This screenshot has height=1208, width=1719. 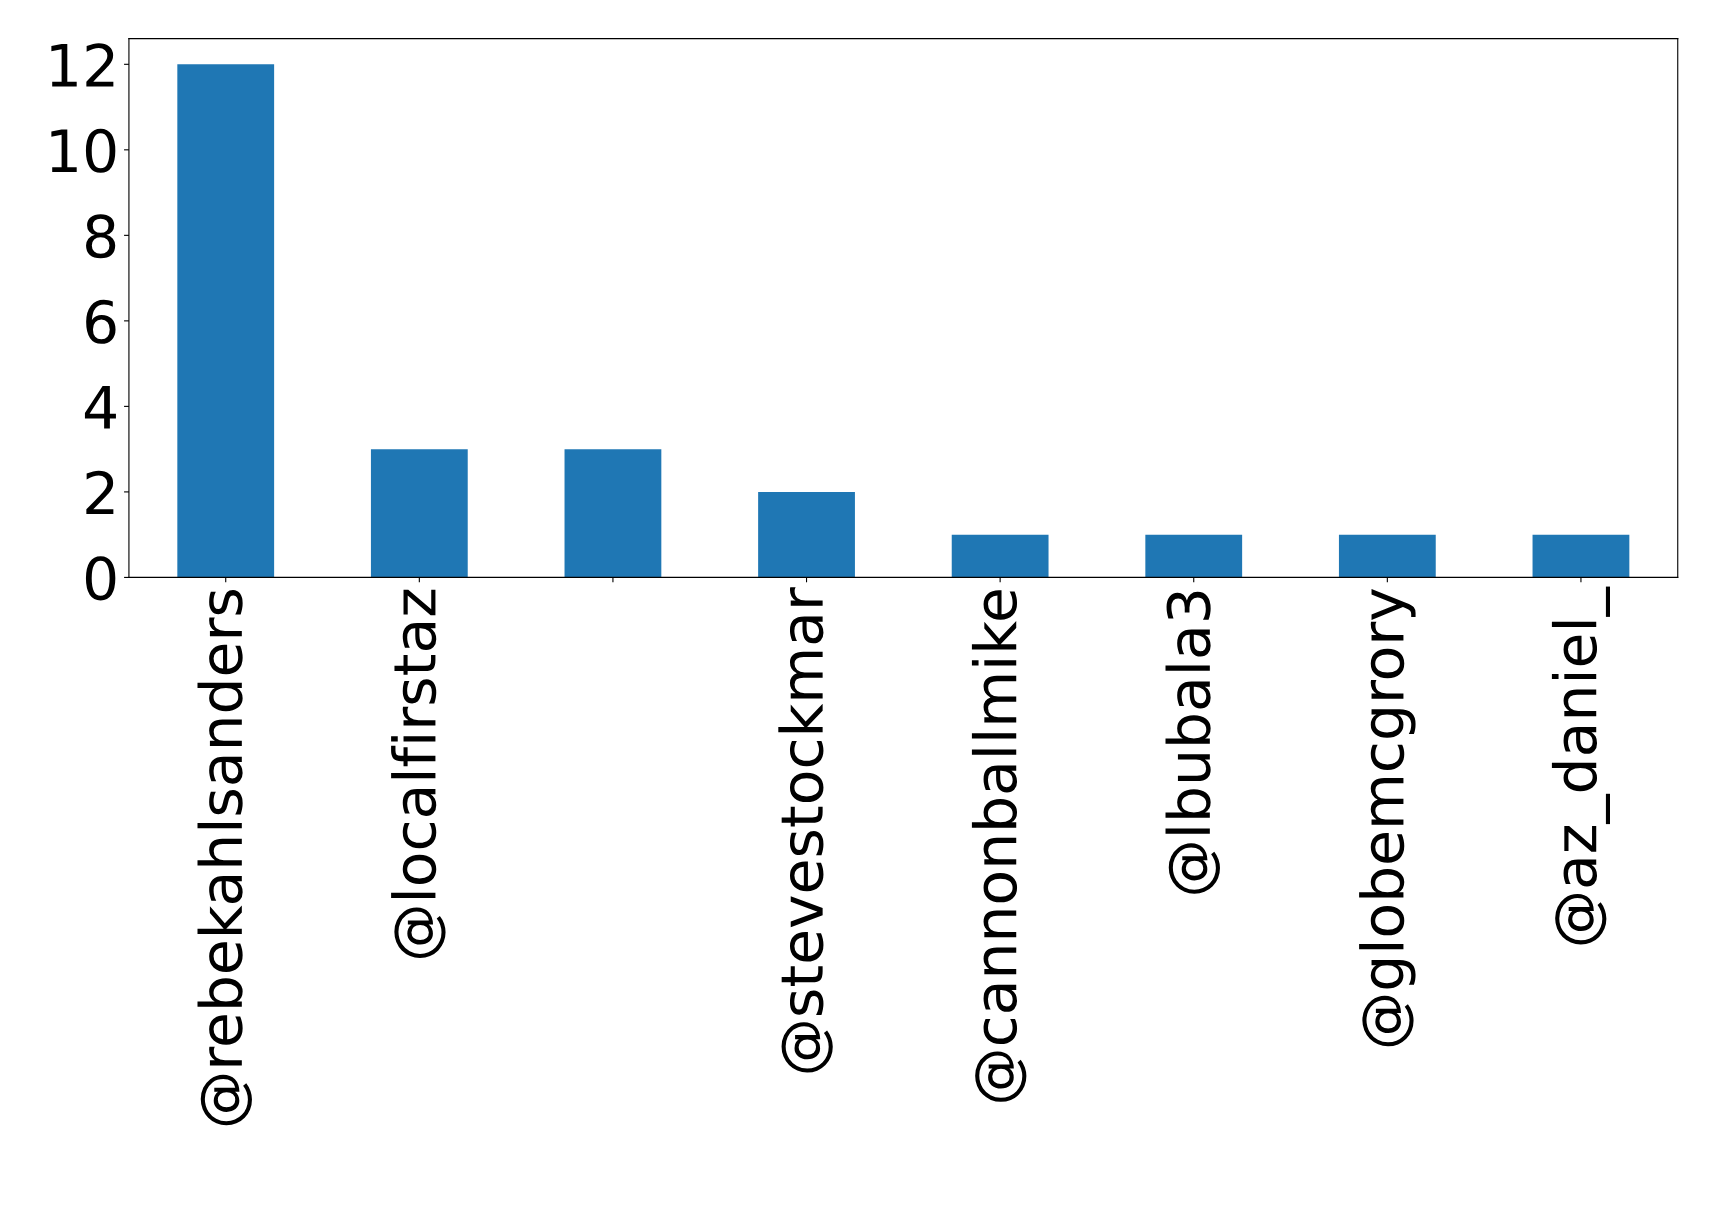 What do you see at coordinates (1387, 817) in the screenshot?
I see `x-tick-label: @globemcgrory` at bounding box center [1387, 817].